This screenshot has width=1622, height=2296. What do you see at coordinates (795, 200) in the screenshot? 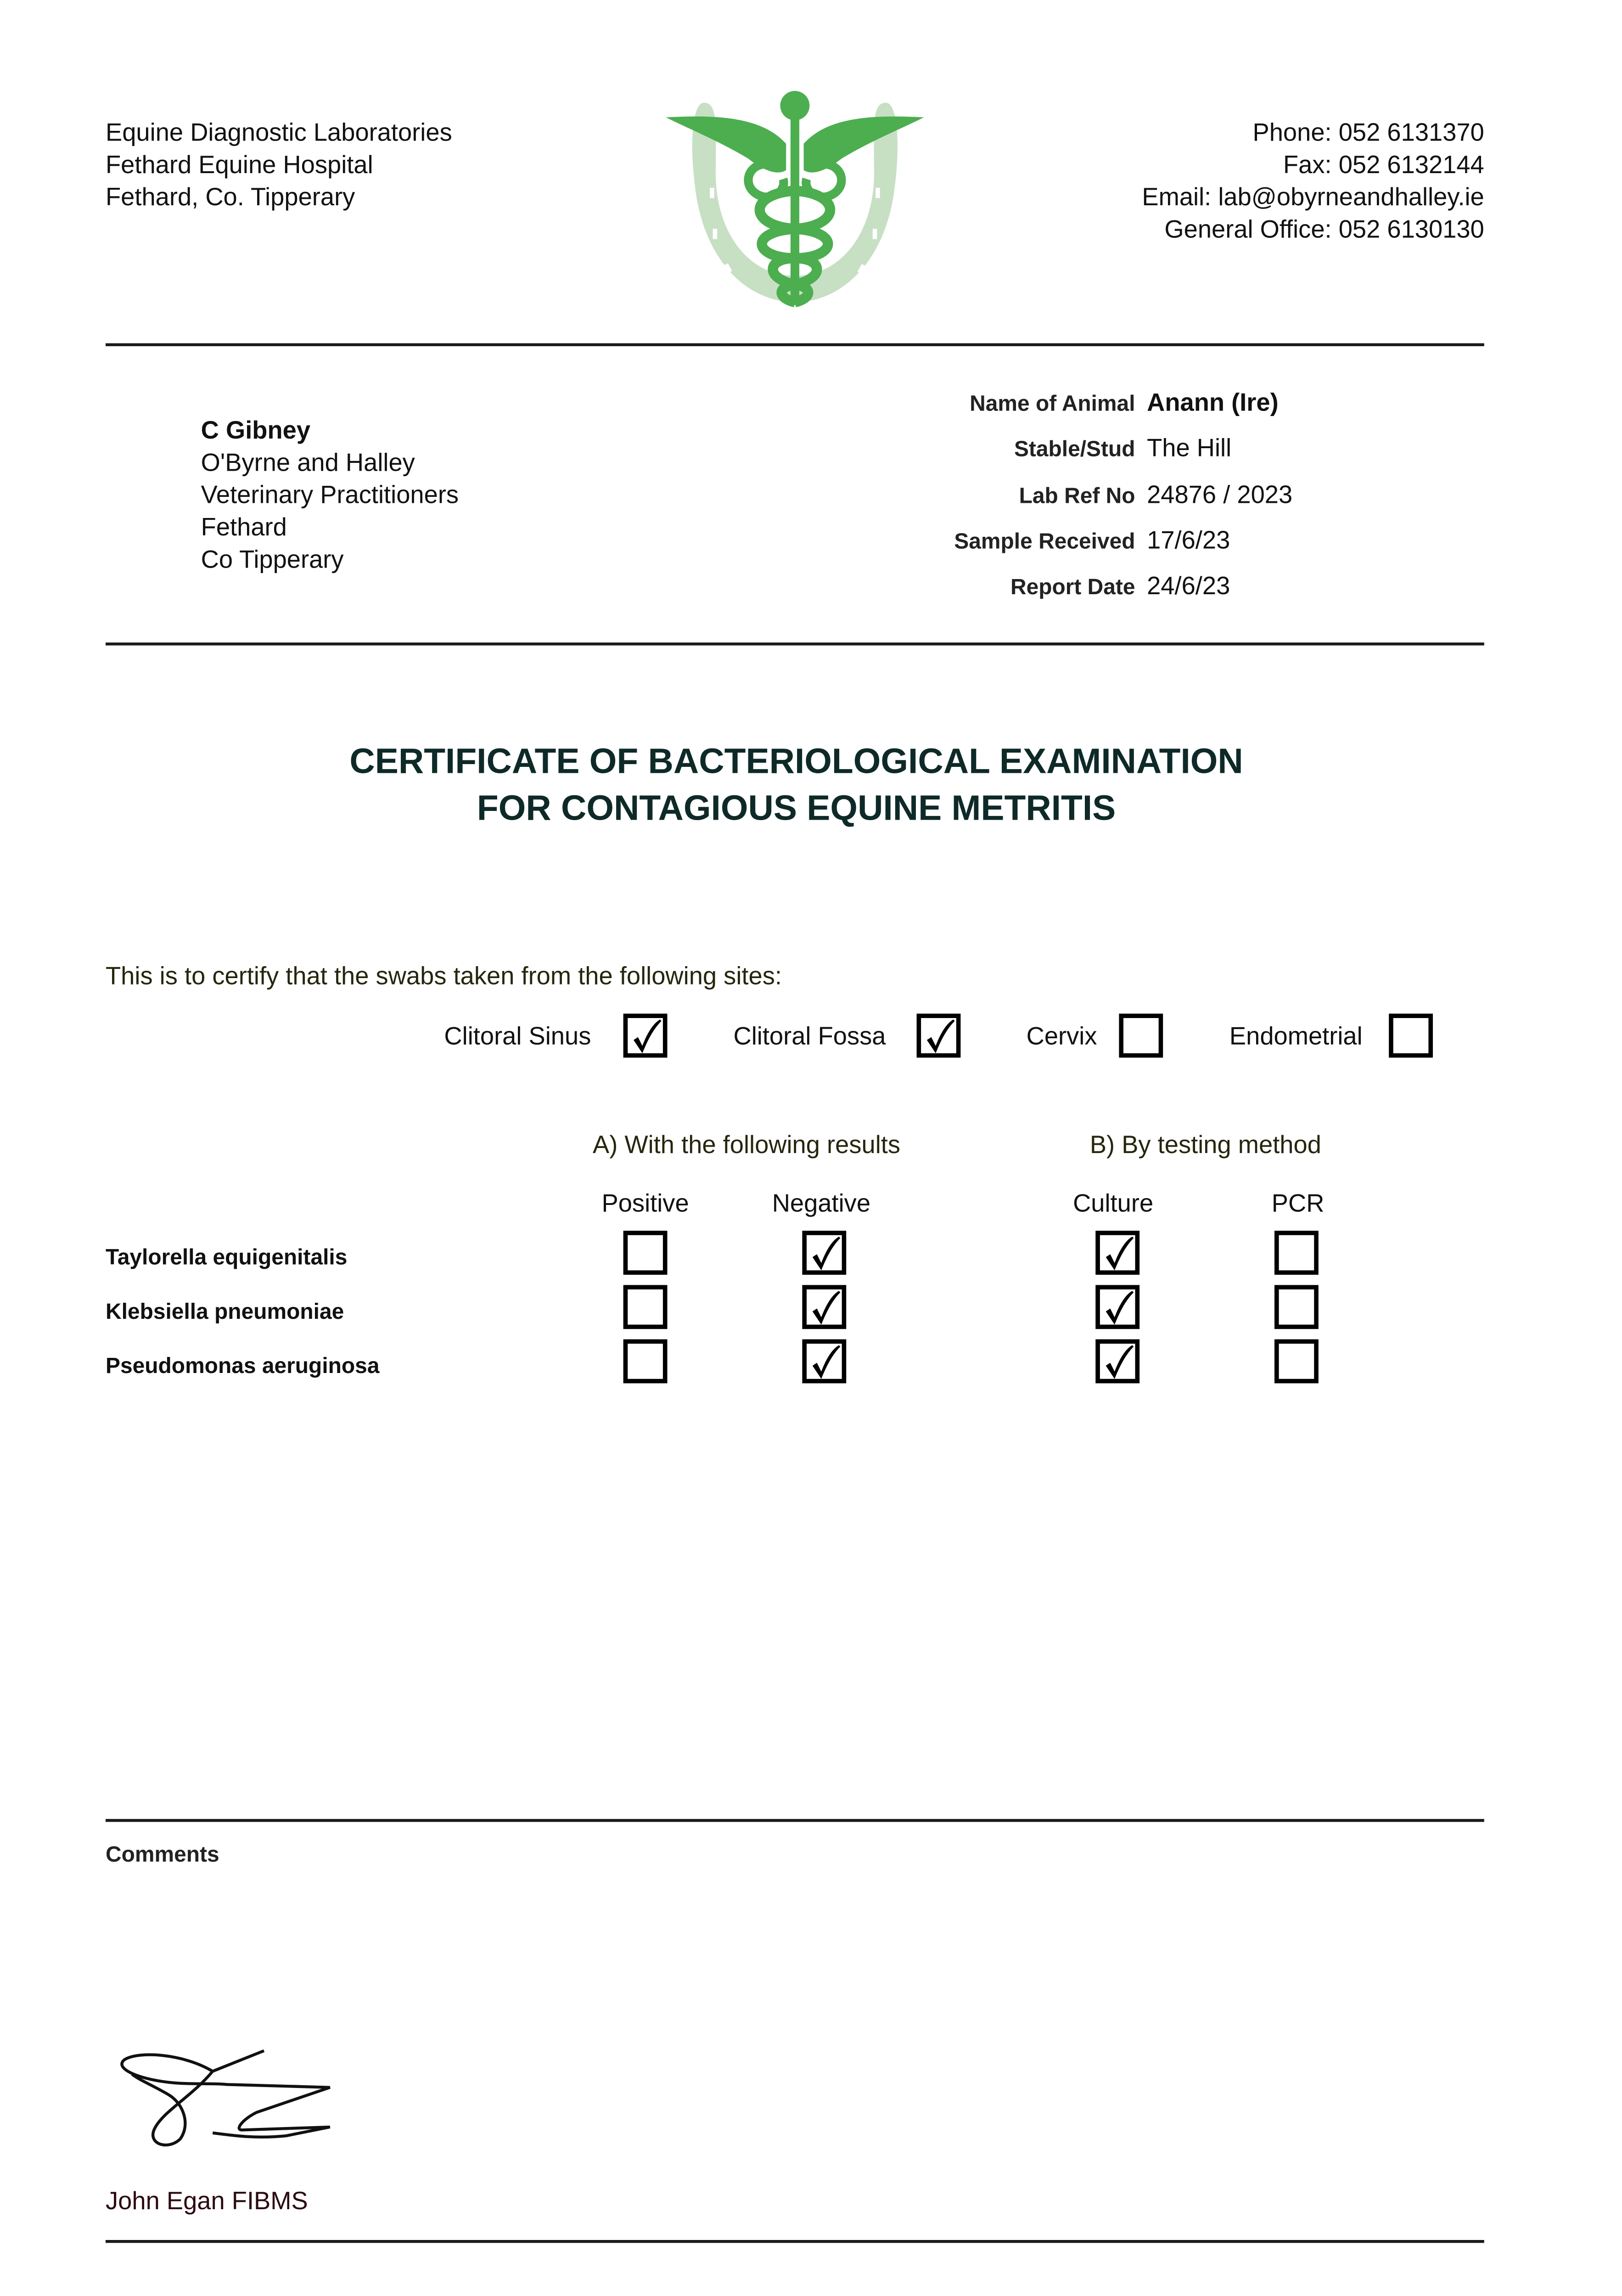
I see `caduceus-horseshoe-icon` at bounding box center [795, 200].